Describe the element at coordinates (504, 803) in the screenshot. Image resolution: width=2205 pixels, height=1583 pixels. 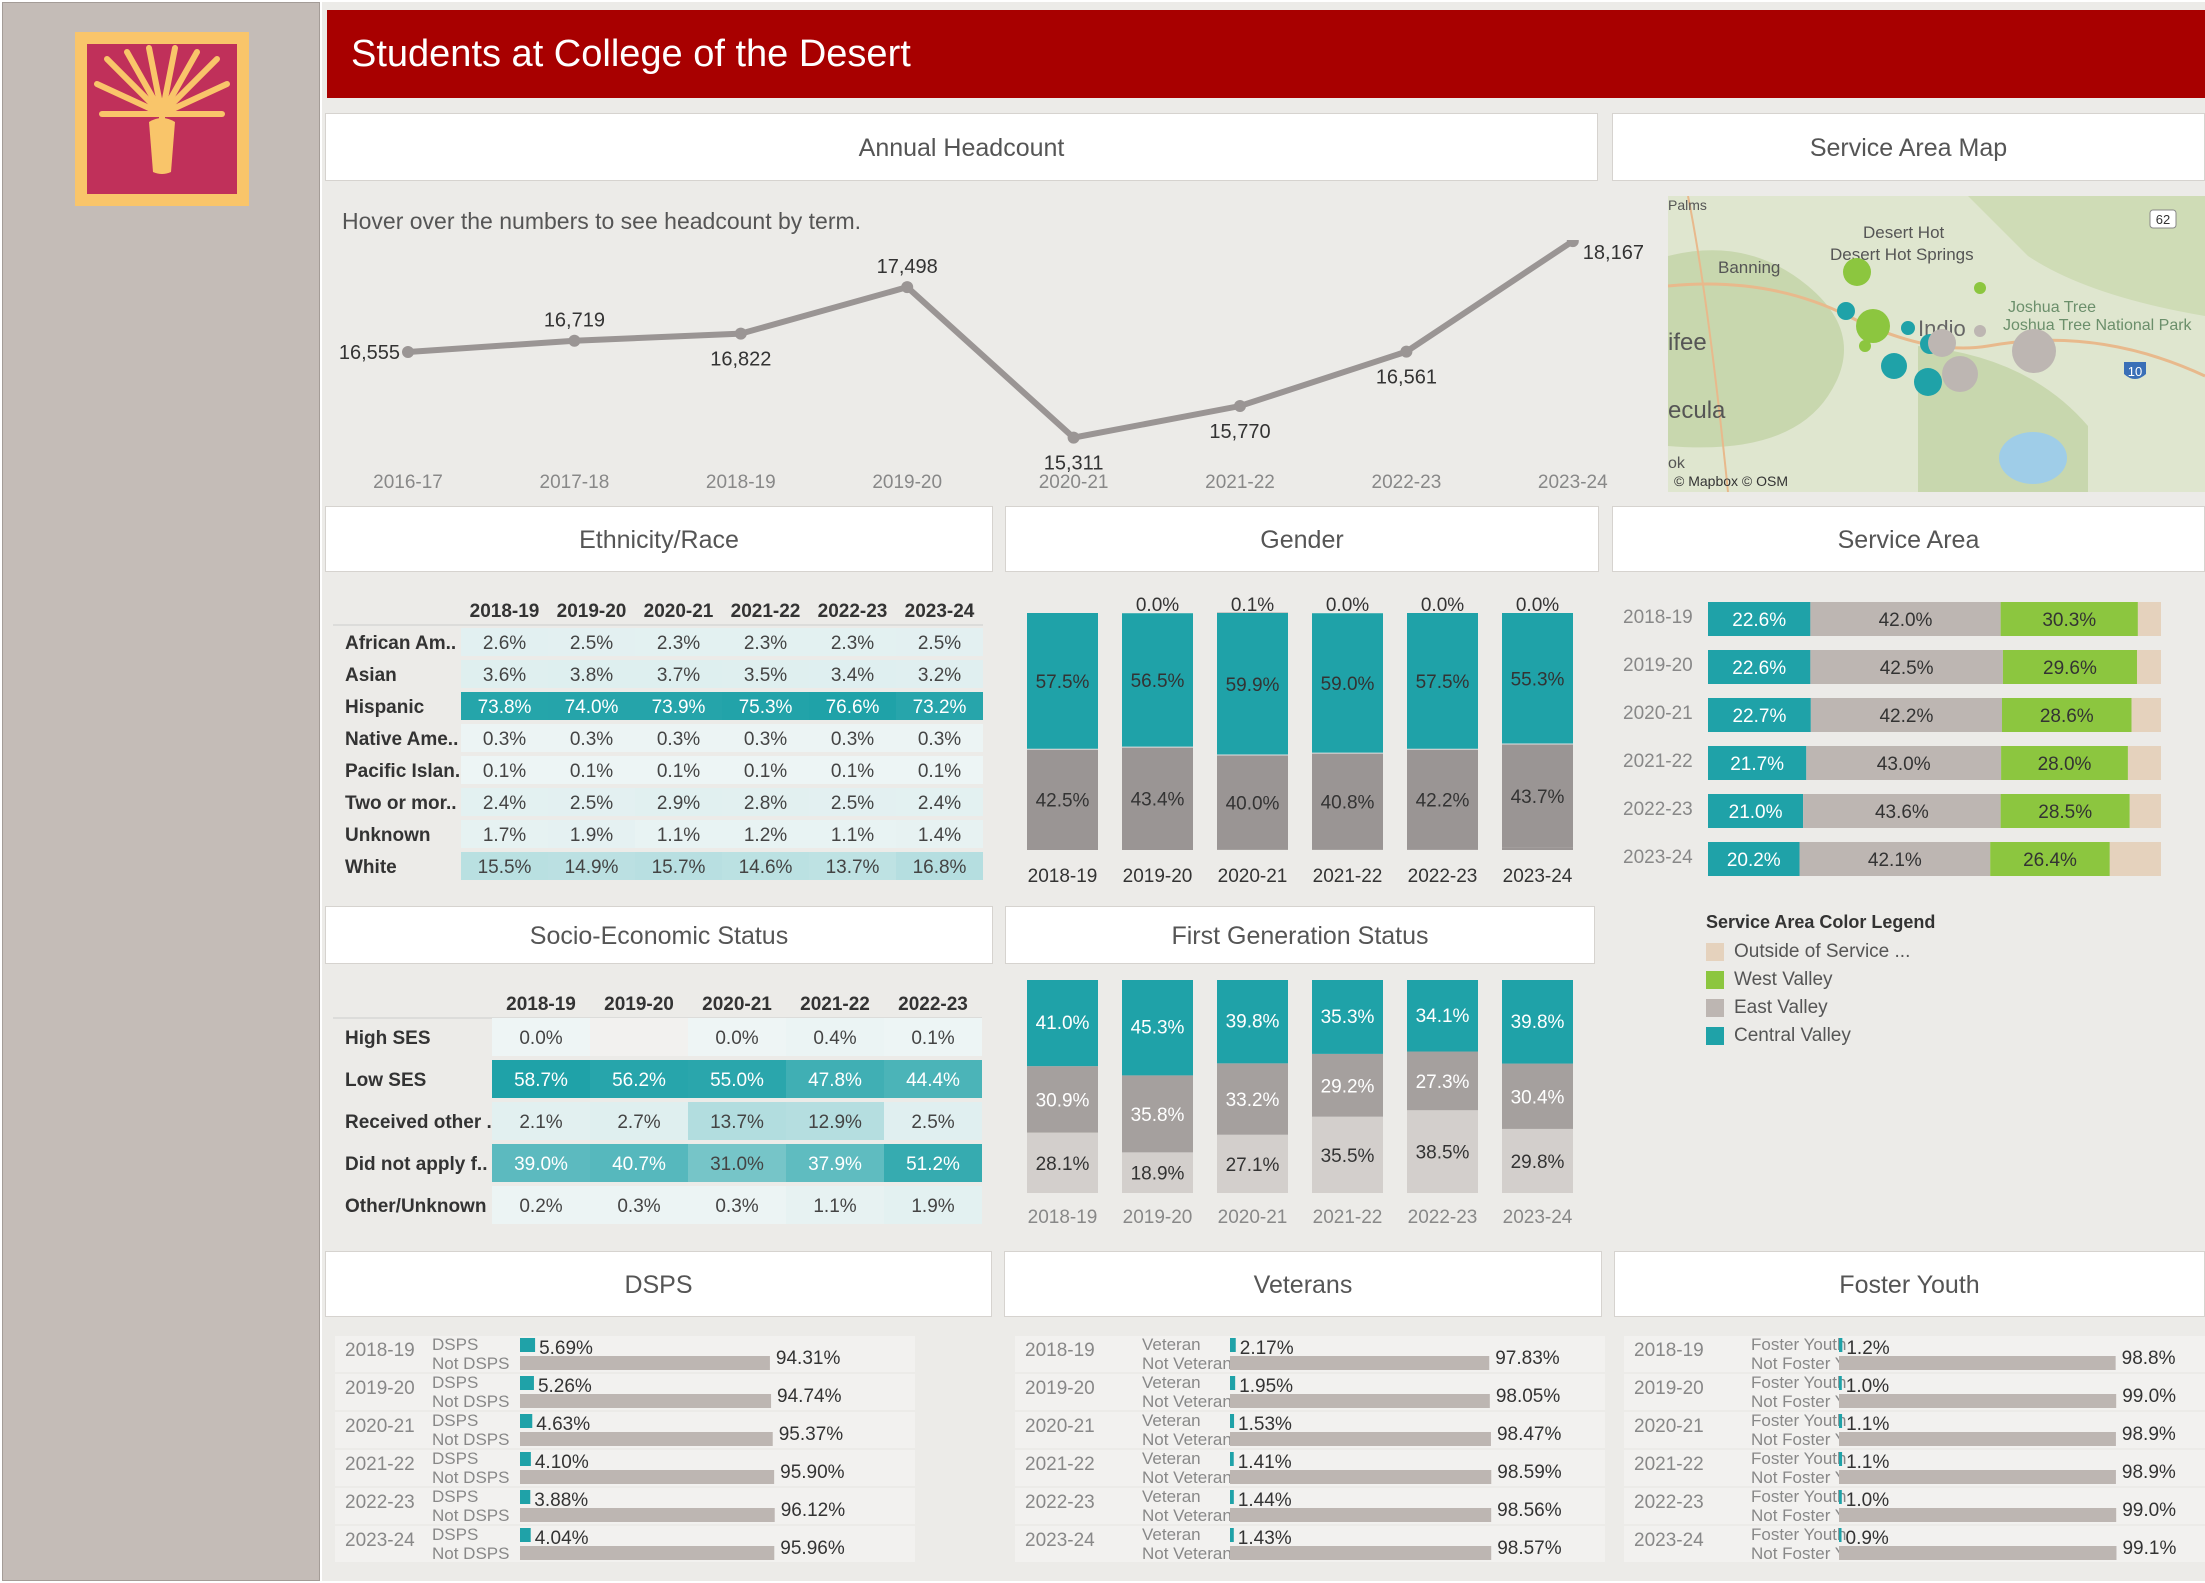
I see `cell-value: 2.4%` at that location.